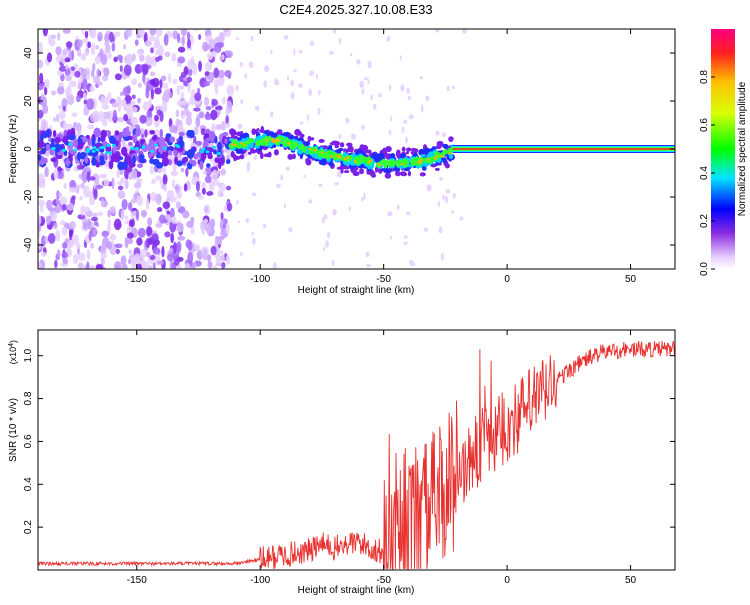 The width and height of the screenshot is (750, 605). What do you see at coordinates (342, 152) in the screenshot?
I see `ridge` at bounding box center [342, 152].